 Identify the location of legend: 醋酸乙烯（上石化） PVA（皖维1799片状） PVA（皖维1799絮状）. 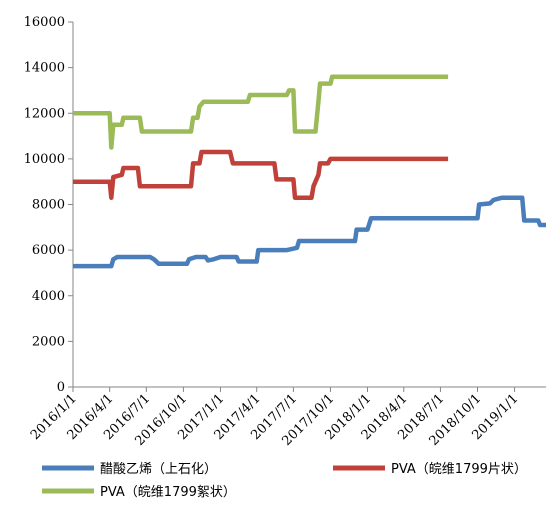
(284, 480).